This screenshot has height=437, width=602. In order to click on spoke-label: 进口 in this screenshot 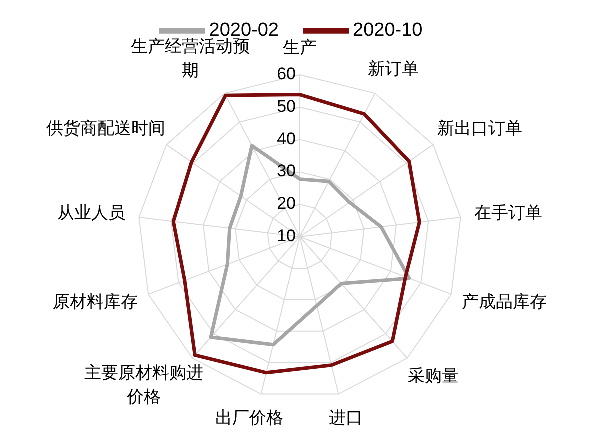, I will do `click(346, 418)`.